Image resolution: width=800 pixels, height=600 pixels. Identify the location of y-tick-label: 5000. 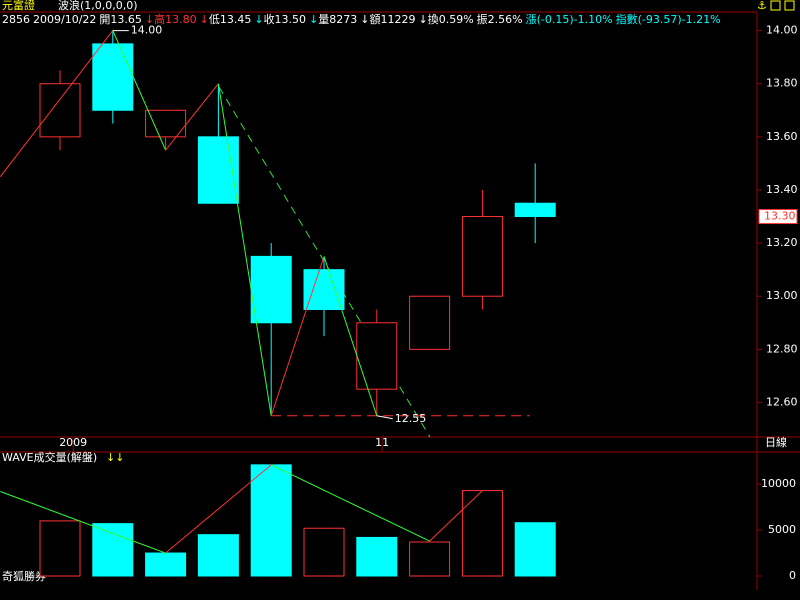
(782, 529).